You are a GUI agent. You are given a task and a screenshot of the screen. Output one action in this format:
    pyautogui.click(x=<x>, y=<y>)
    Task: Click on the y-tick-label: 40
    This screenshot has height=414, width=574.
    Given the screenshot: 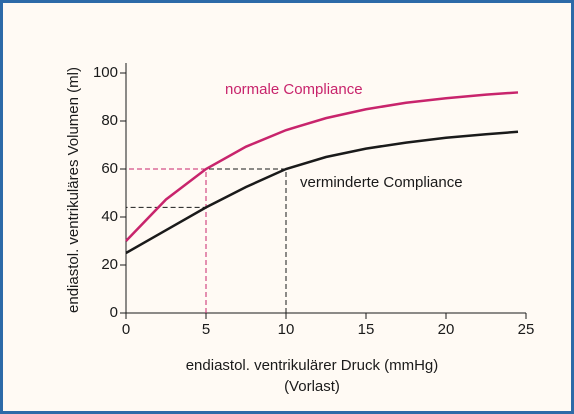 What is the action you would take?
    pyautogui.click(x=109, y=216)
    